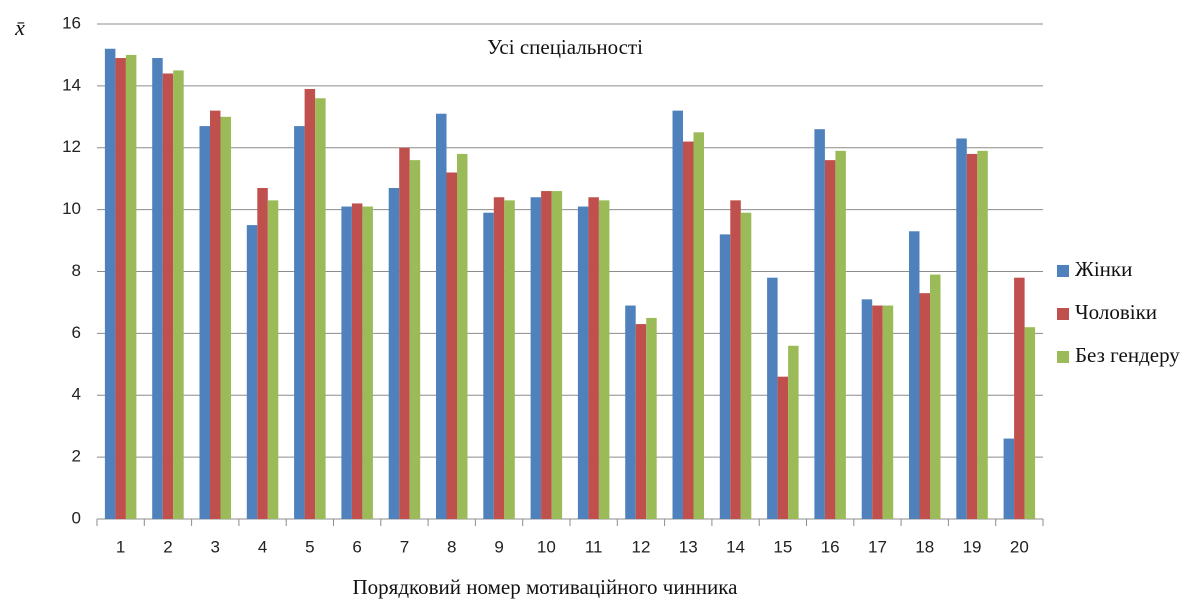 This screenshot has height=601, width=1202. What do you see at coordinates (1019, 546) in the screenshot?
I see `x-tick-label: 20` at bounding box center [1019, 546].